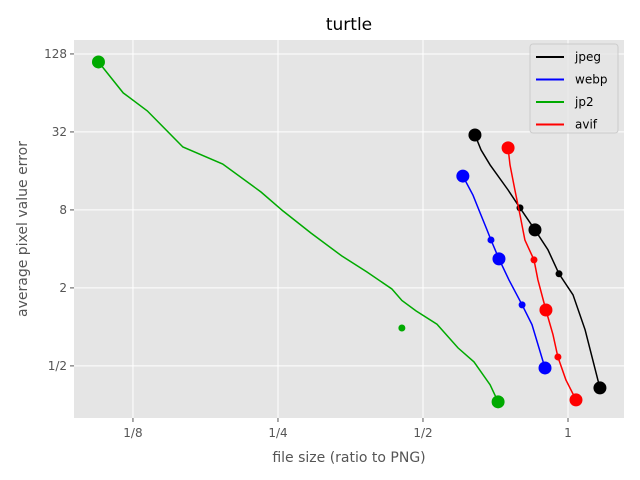 The height and width of the screenshot is (480, 640). I want to click on legend-label-webp: webp, so click(591, 80).